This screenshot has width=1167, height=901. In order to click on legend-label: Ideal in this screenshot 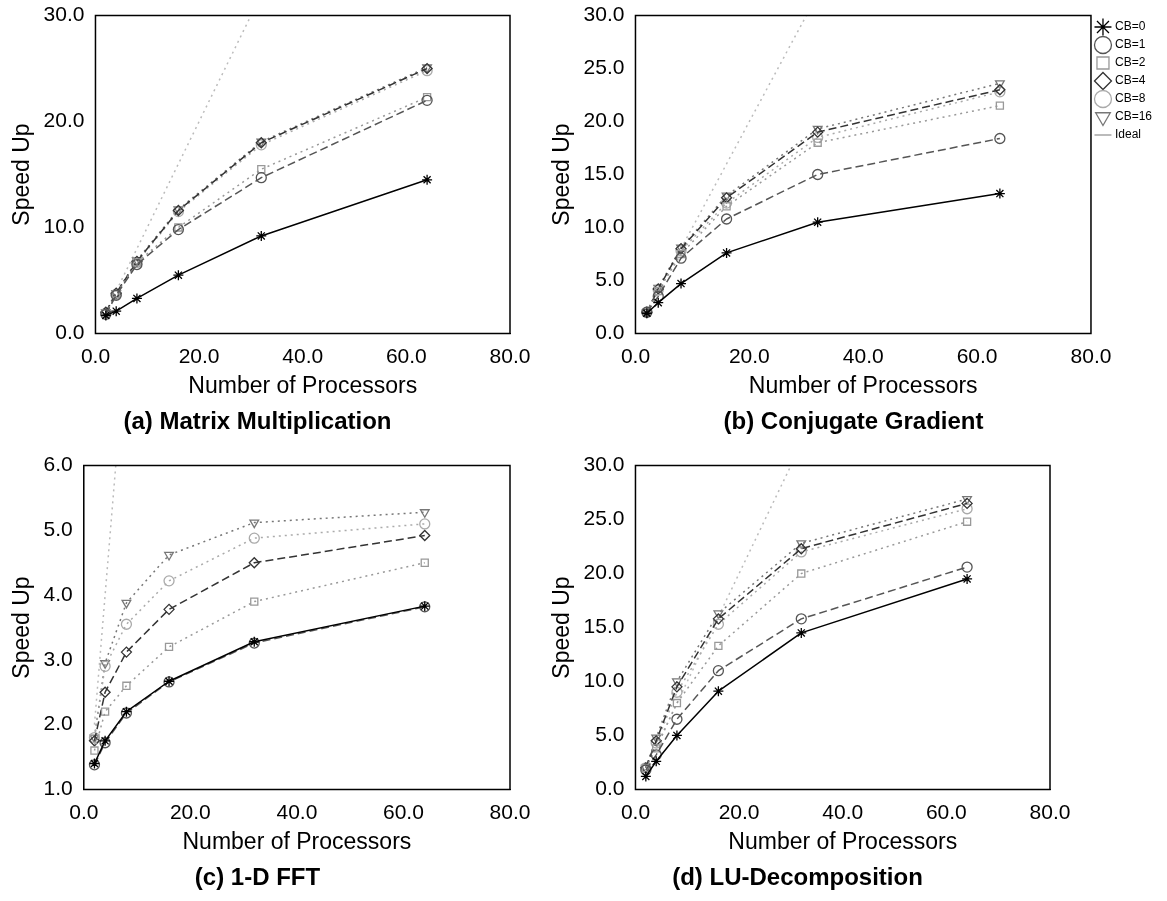, I will do `click(1128, 134)`.